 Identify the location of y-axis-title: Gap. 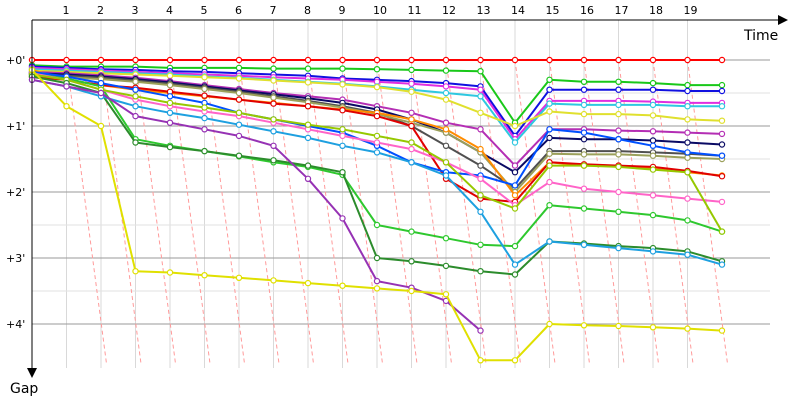
(24, 389).